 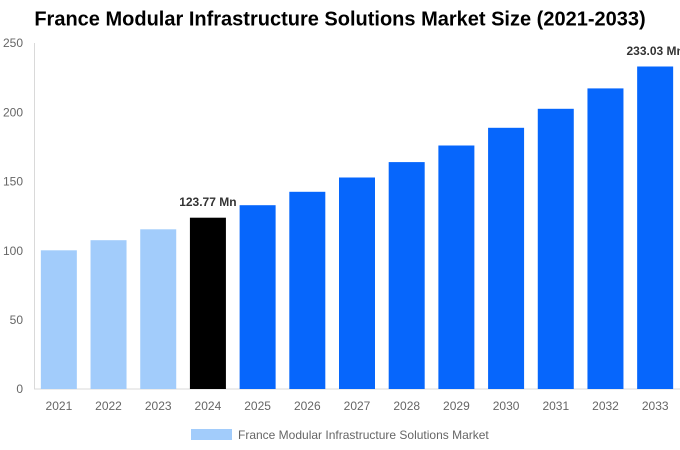 I want to click on svg-text: 2021, so click(x=59, y=406).